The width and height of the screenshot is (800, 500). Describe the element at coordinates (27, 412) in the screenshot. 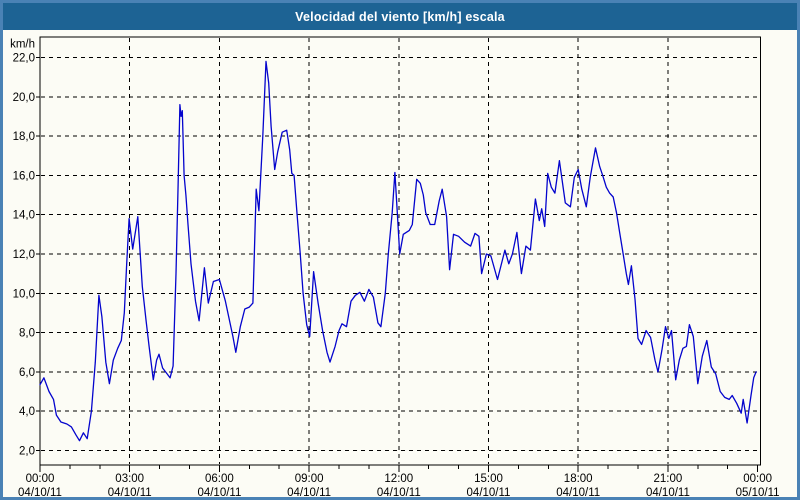

I see `y-tick-label: 4,0` at that location.